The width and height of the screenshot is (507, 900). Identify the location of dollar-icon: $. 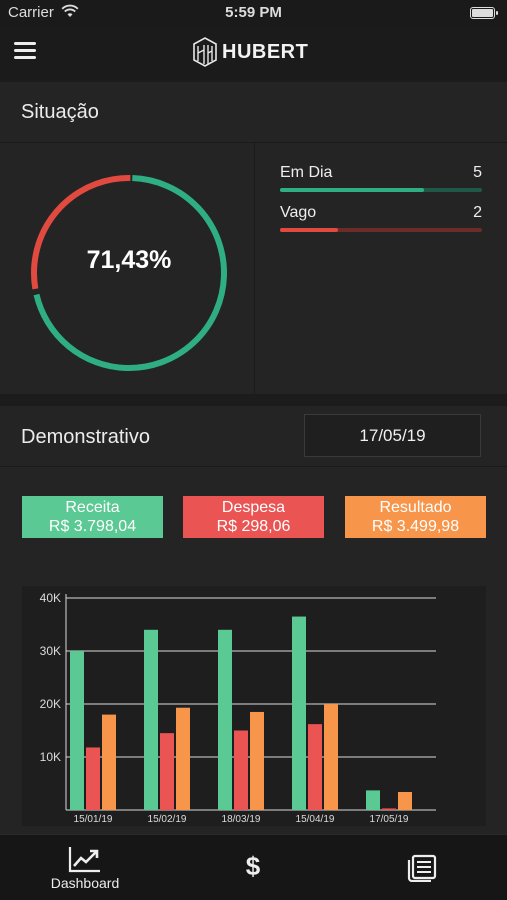
(253, 866).